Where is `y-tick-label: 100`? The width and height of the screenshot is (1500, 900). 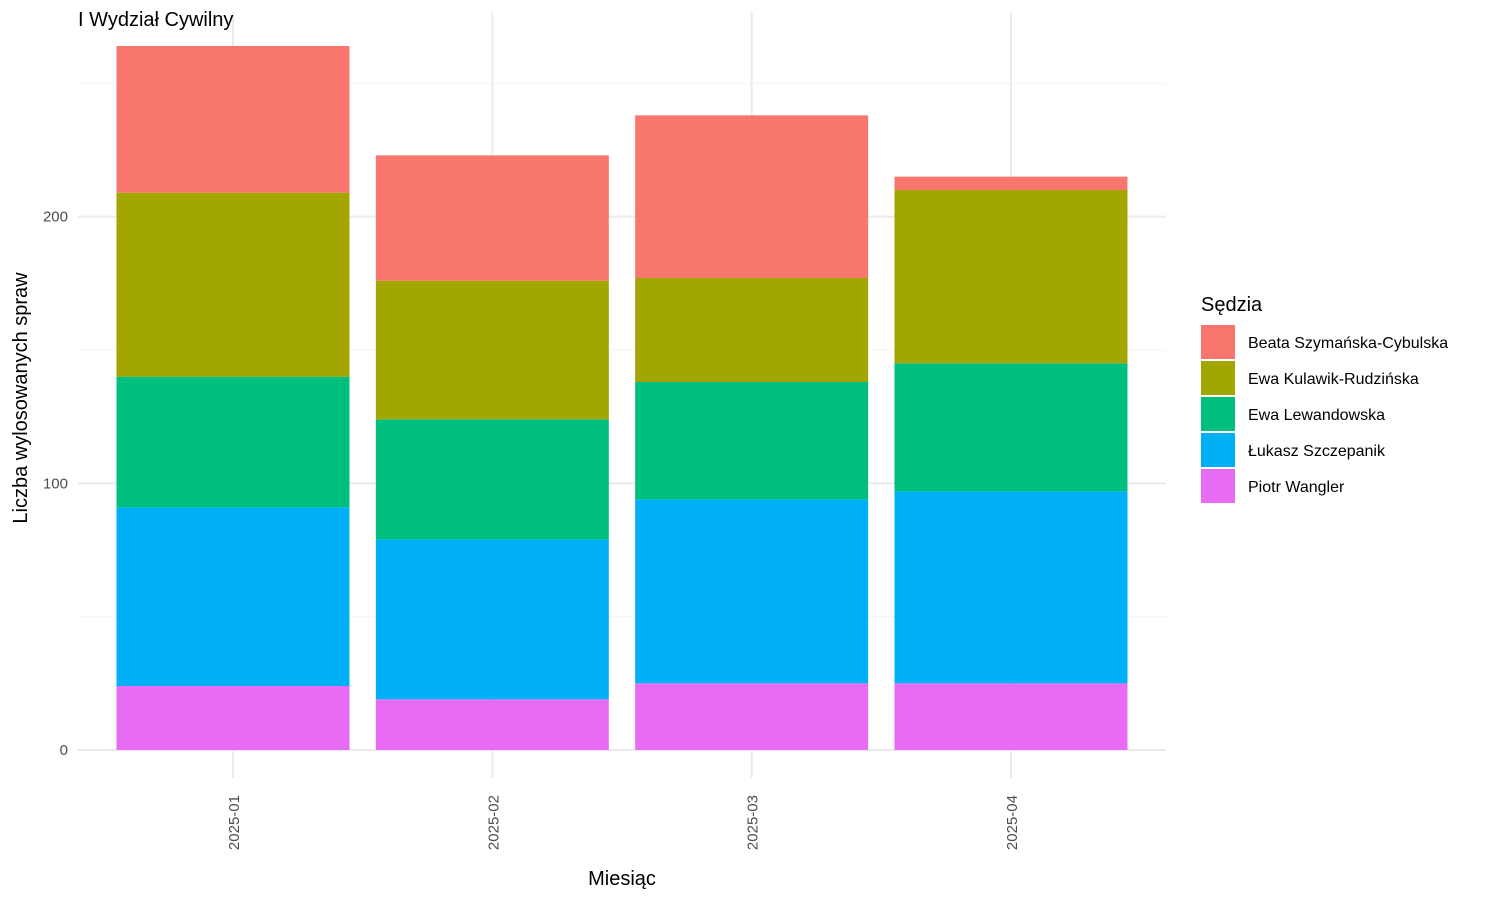
y-tick-label: 100 is located at coordinates (55, 483).